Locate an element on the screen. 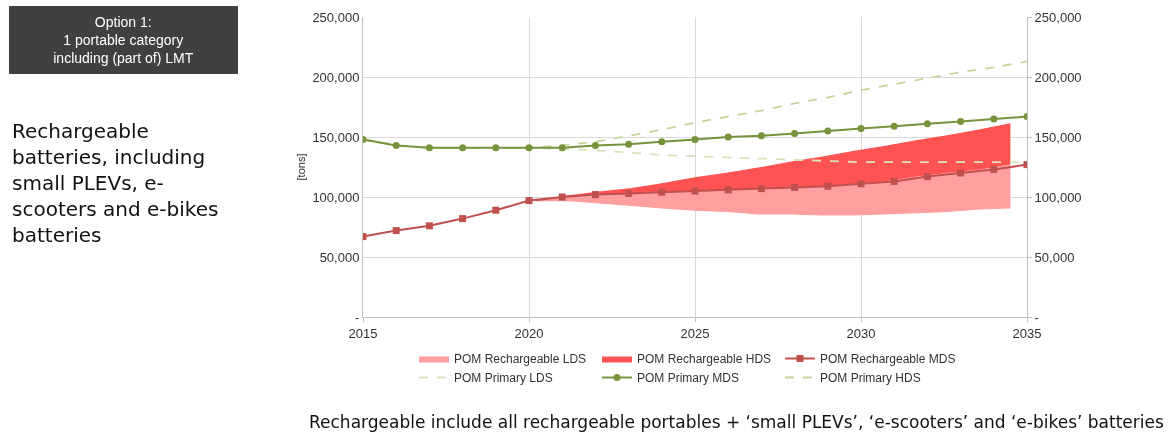 The height and width of the screenshot is (438, 1171). y2-tick-label: - is located at coordinates (1036, 317).